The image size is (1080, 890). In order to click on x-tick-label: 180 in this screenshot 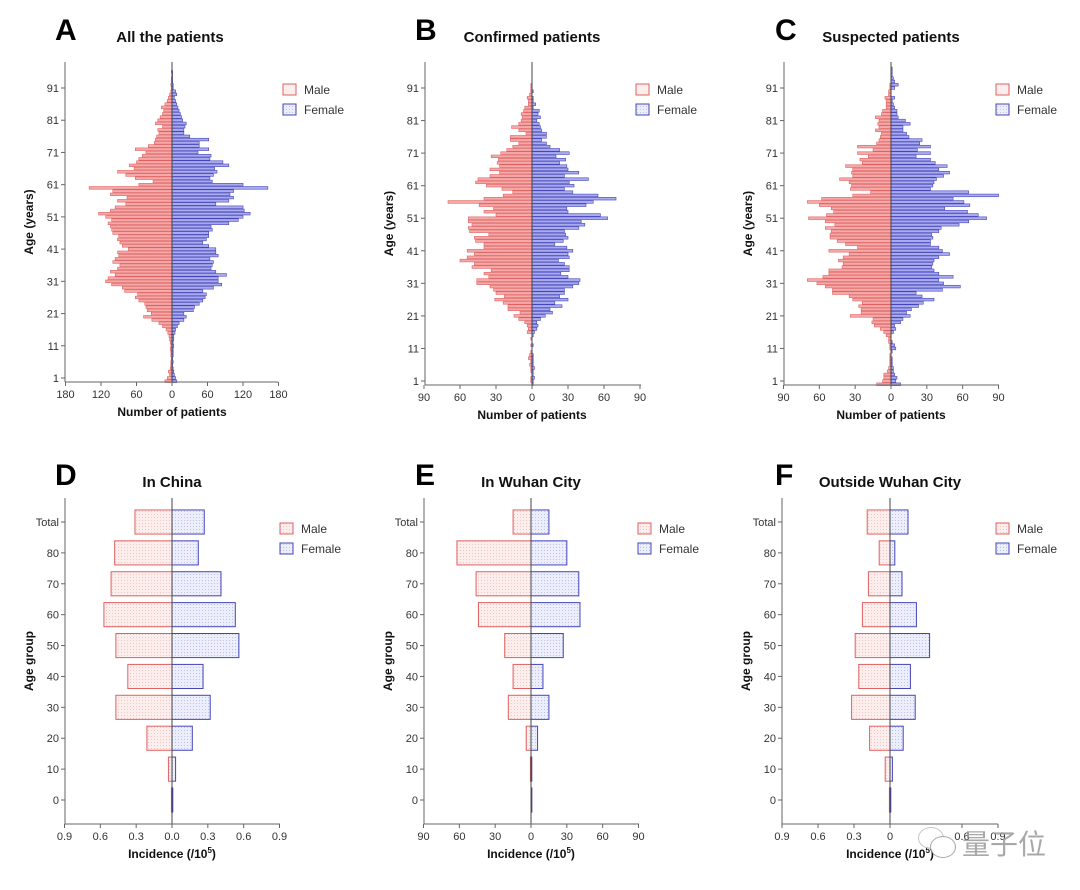, I will do `click(278, 395)`.